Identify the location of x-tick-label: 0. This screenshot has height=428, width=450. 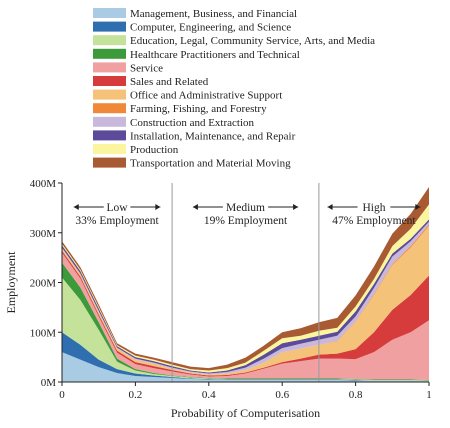
(62, 395).